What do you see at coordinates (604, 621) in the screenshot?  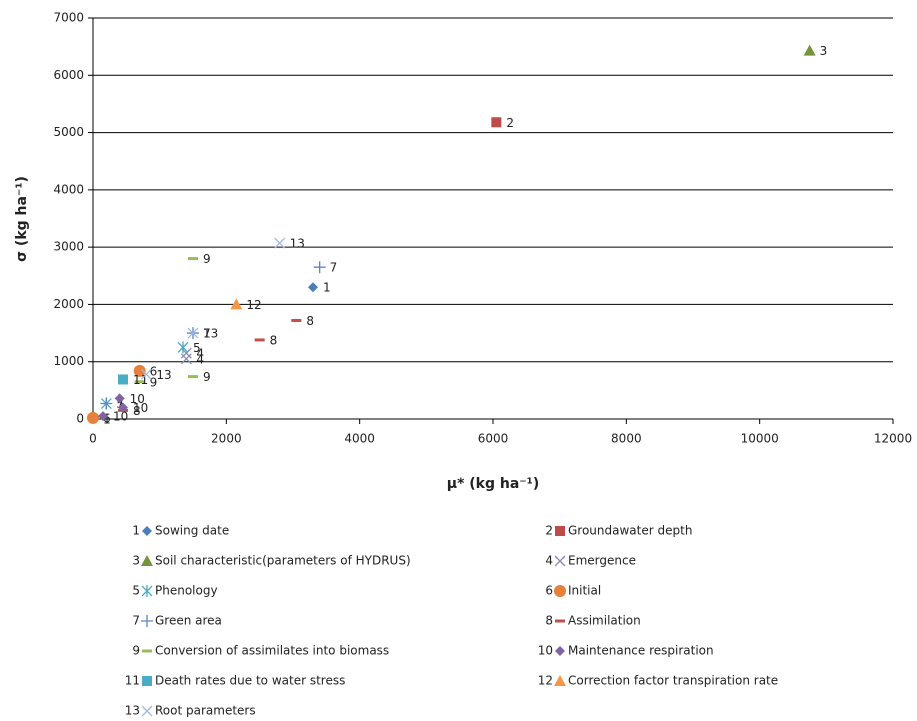 I see `legend-label: Assimilation` at bounding box center [604, 621].